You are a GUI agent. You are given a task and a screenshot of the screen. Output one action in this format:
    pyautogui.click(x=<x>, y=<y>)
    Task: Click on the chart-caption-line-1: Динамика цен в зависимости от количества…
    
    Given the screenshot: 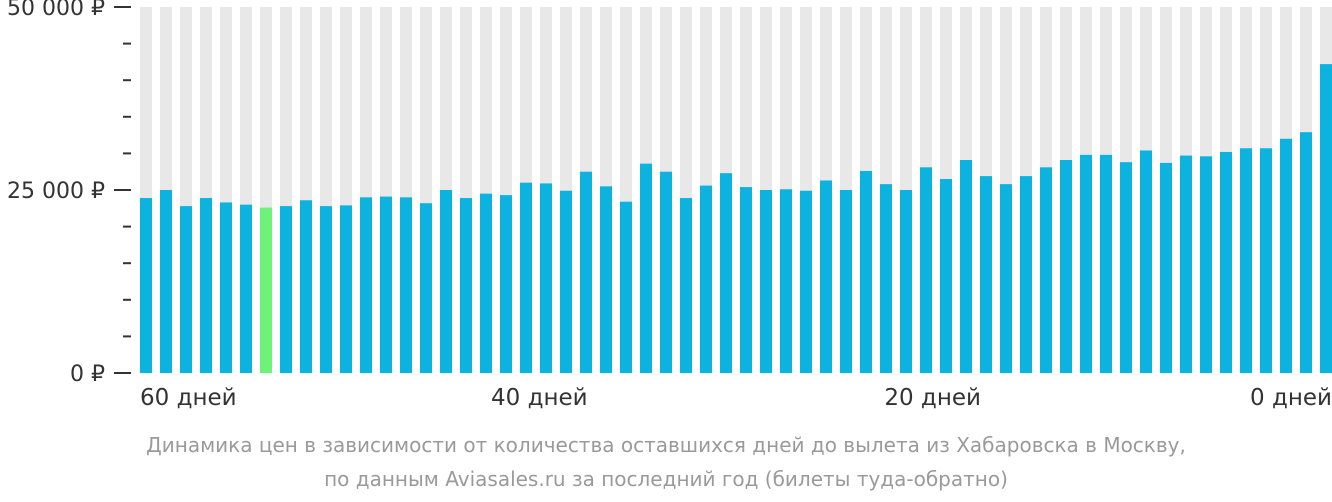 What is the action you would take?
    pyautogui.click(x=666, y=445)
    